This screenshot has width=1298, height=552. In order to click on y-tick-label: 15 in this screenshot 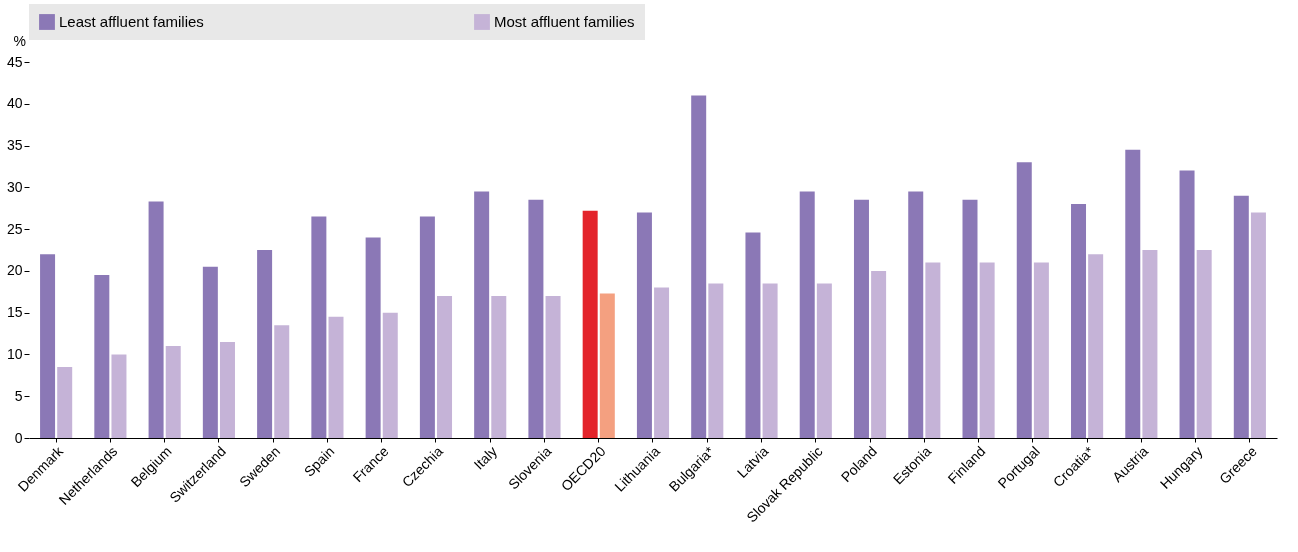, I will do `click(14, 312)`.